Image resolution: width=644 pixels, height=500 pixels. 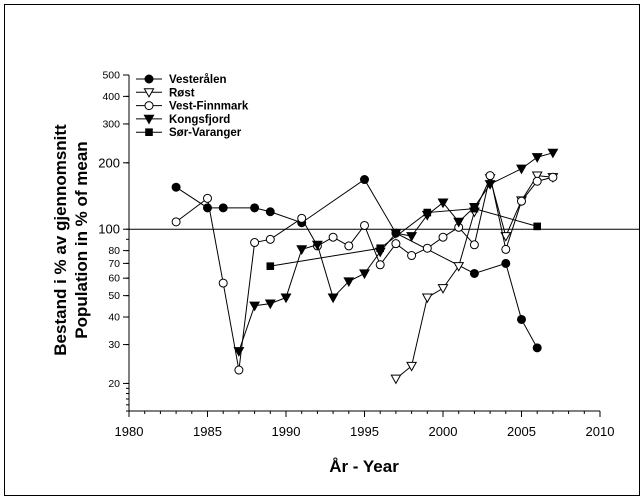 I want to click on x-tick-label: 2010, so click(x=600, y=431).